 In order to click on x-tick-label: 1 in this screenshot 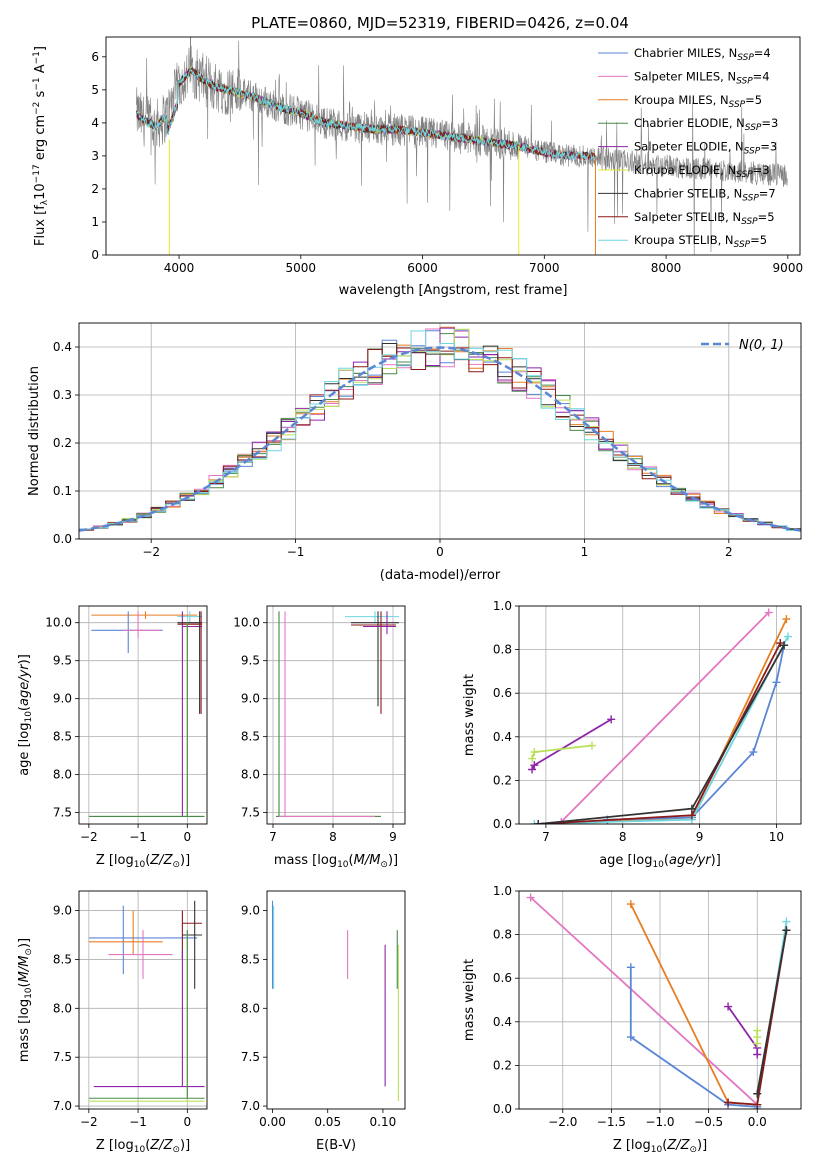, I will do `click(585, 552)`.